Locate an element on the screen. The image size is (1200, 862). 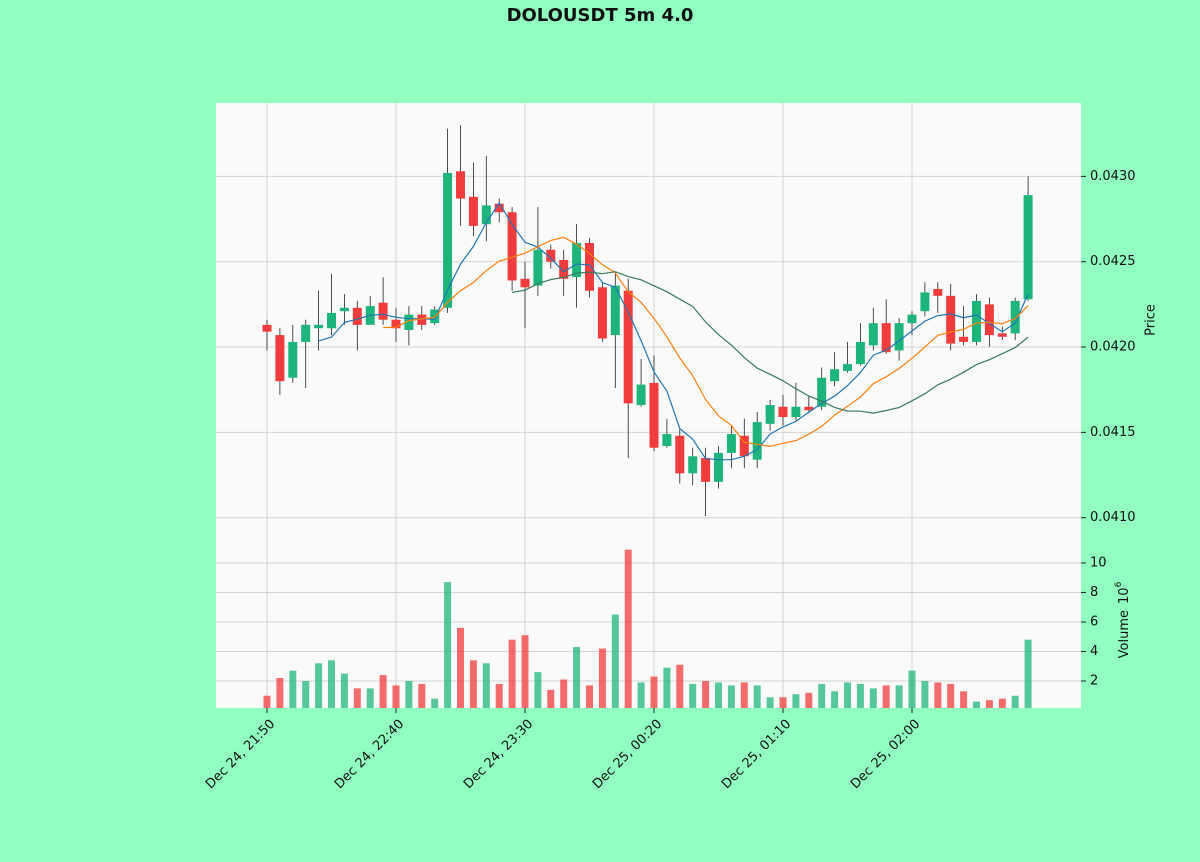
volume-tick-label: 2 is located at coordinates (1094, 680).